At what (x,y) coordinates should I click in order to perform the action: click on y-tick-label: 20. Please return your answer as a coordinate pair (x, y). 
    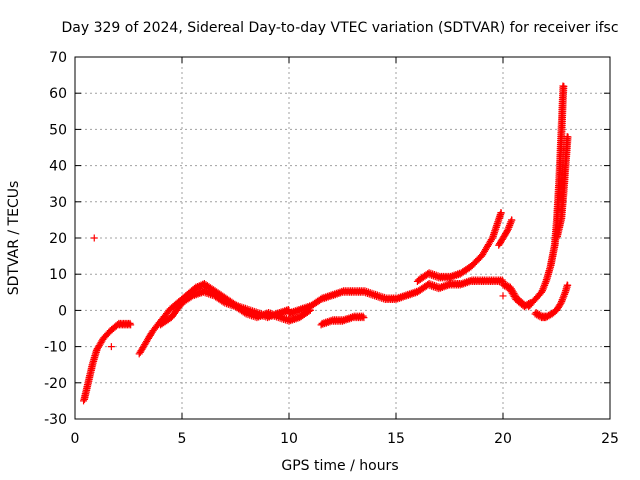
    Looking at the image, I should click on (58, 239).